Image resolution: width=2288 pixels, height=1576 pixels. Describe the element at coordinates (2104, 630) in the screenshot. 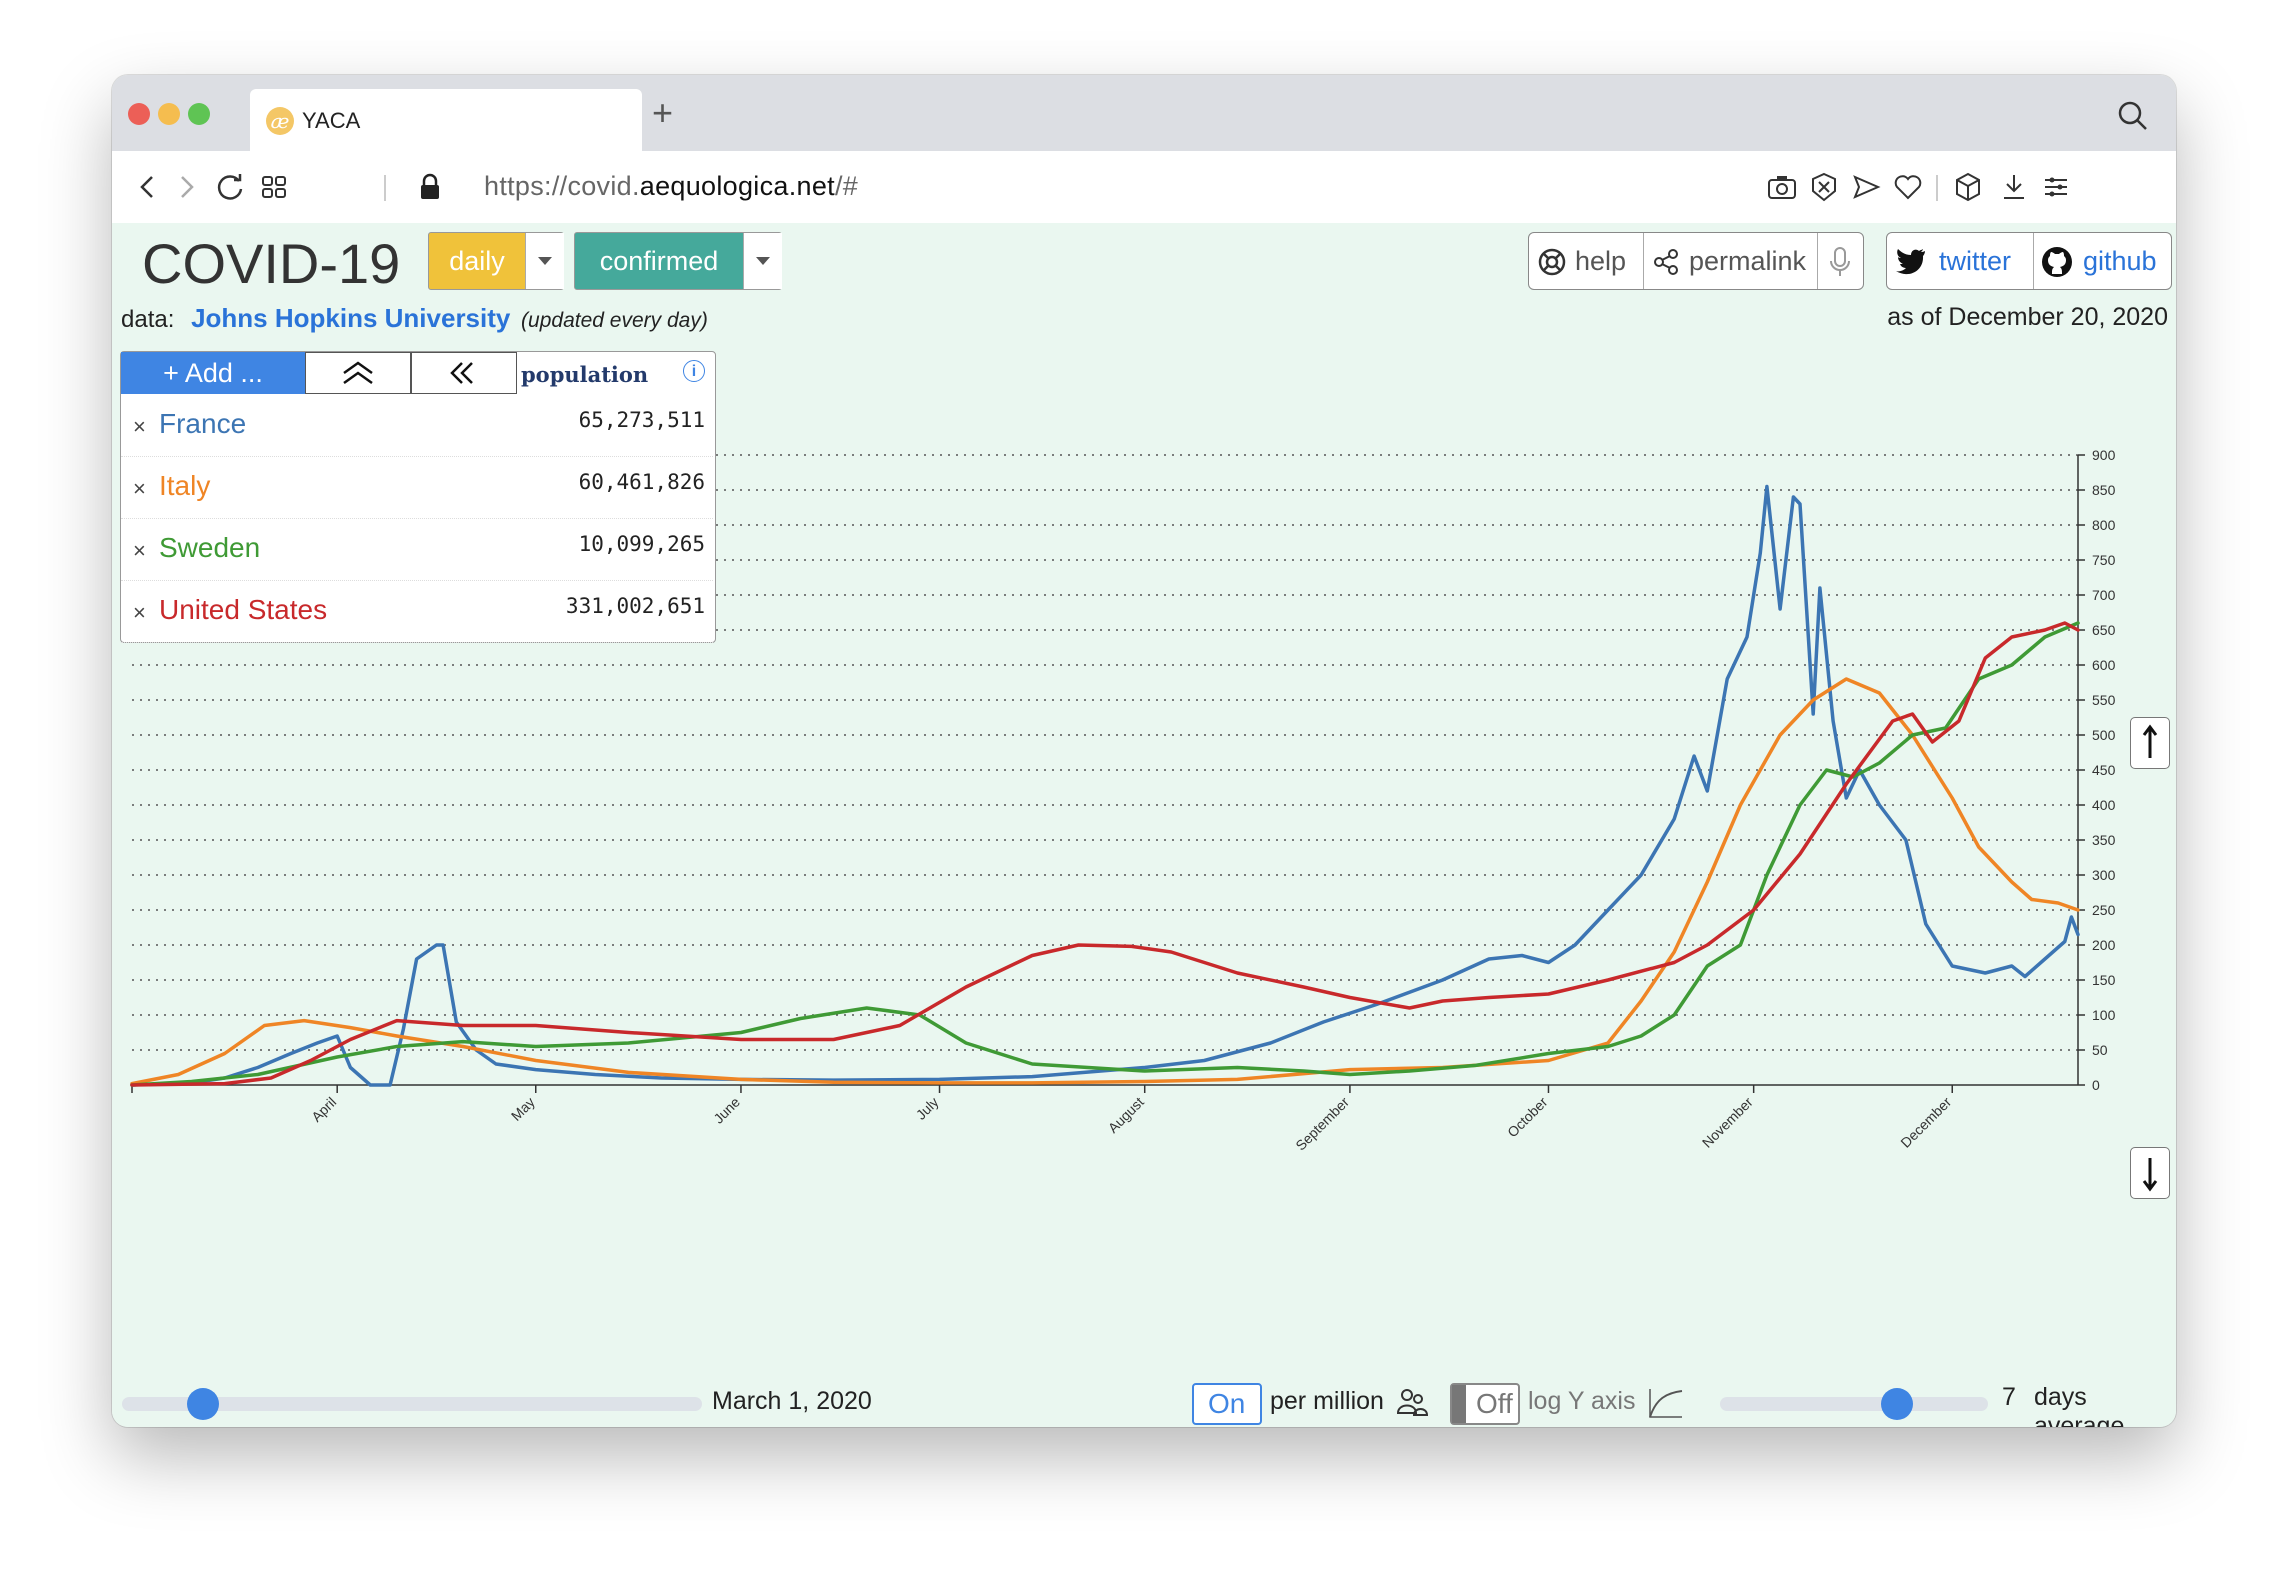

I see `y-tick-label: 650` at that location.